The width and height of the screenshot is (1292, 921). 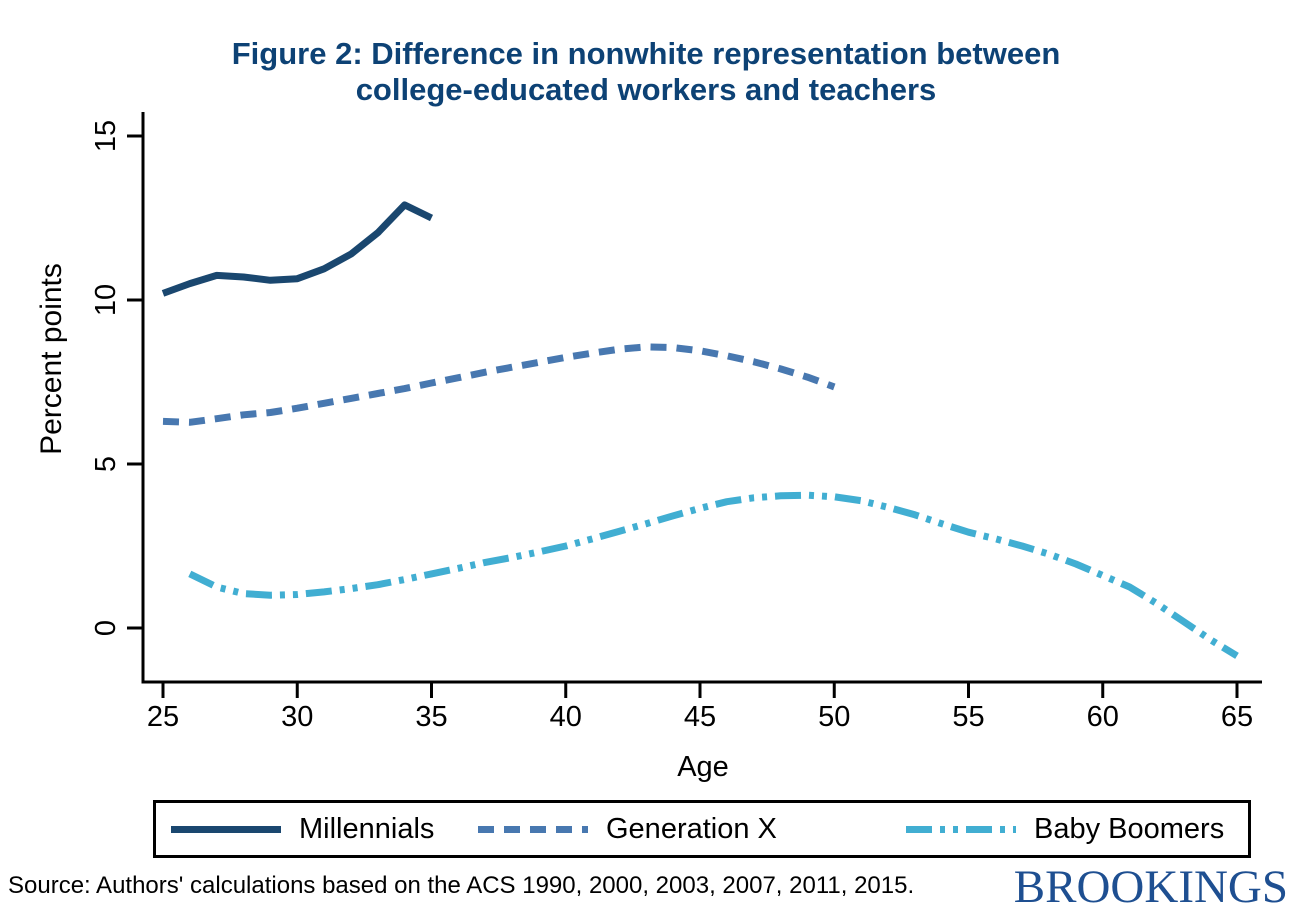 I want to click on x-axis-label: Age, so click(x=703, y=767).